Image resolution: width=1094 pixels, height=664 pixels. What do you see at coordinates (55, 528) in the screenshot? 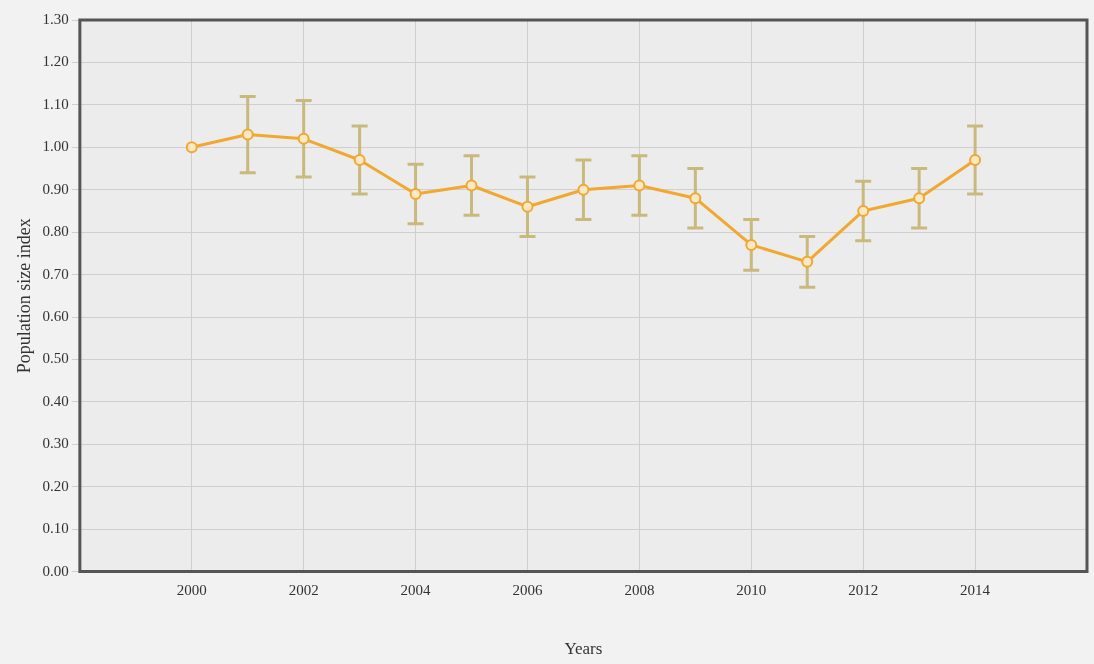
I see `y-tick-label: 0.10` at bounding box center [55, 528].